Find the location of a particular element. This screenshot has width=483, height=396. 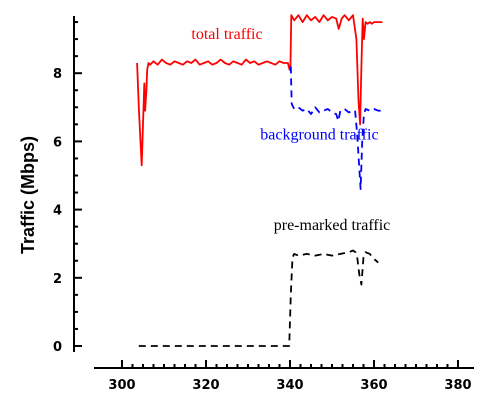

y-tick-label: 4 is located at coordinates (57, 211).